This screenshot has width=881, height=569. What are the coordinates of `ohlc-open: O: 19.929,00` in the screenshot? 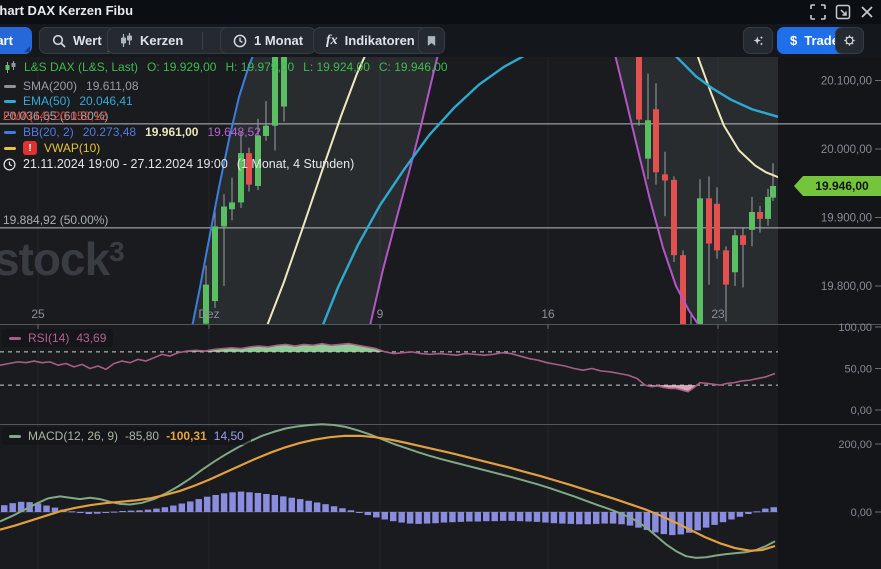 It's located at (182, 67).